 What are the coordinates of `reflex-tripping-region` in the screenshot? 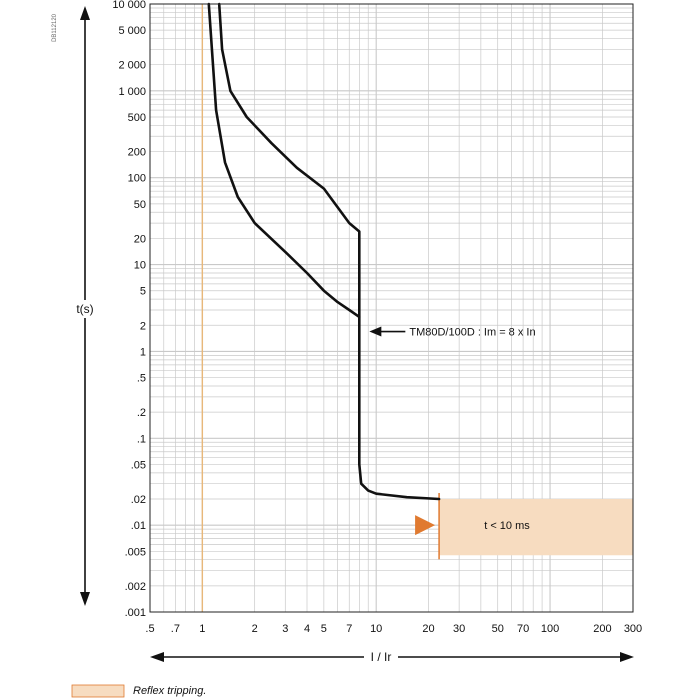 It's located at (536, 527).